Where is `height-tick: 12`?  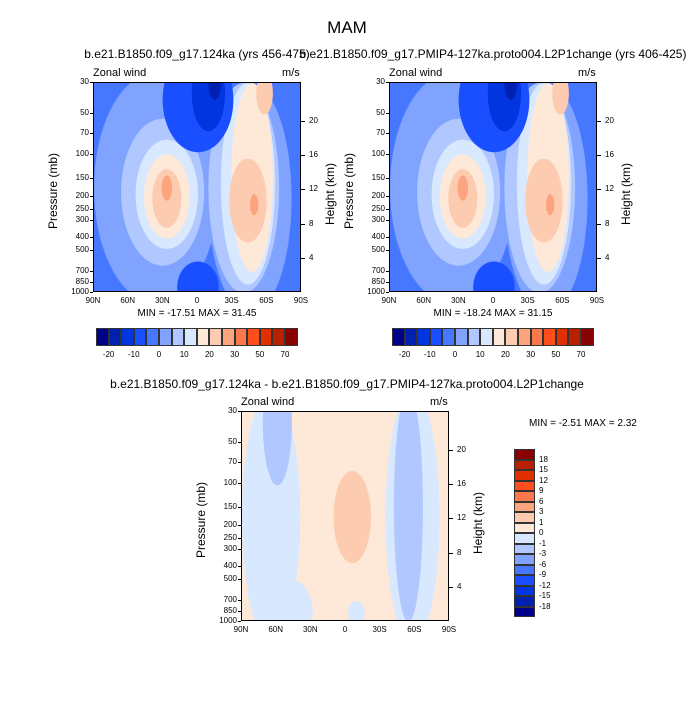 height-tick: 12 is located at coordinates (313, 189).